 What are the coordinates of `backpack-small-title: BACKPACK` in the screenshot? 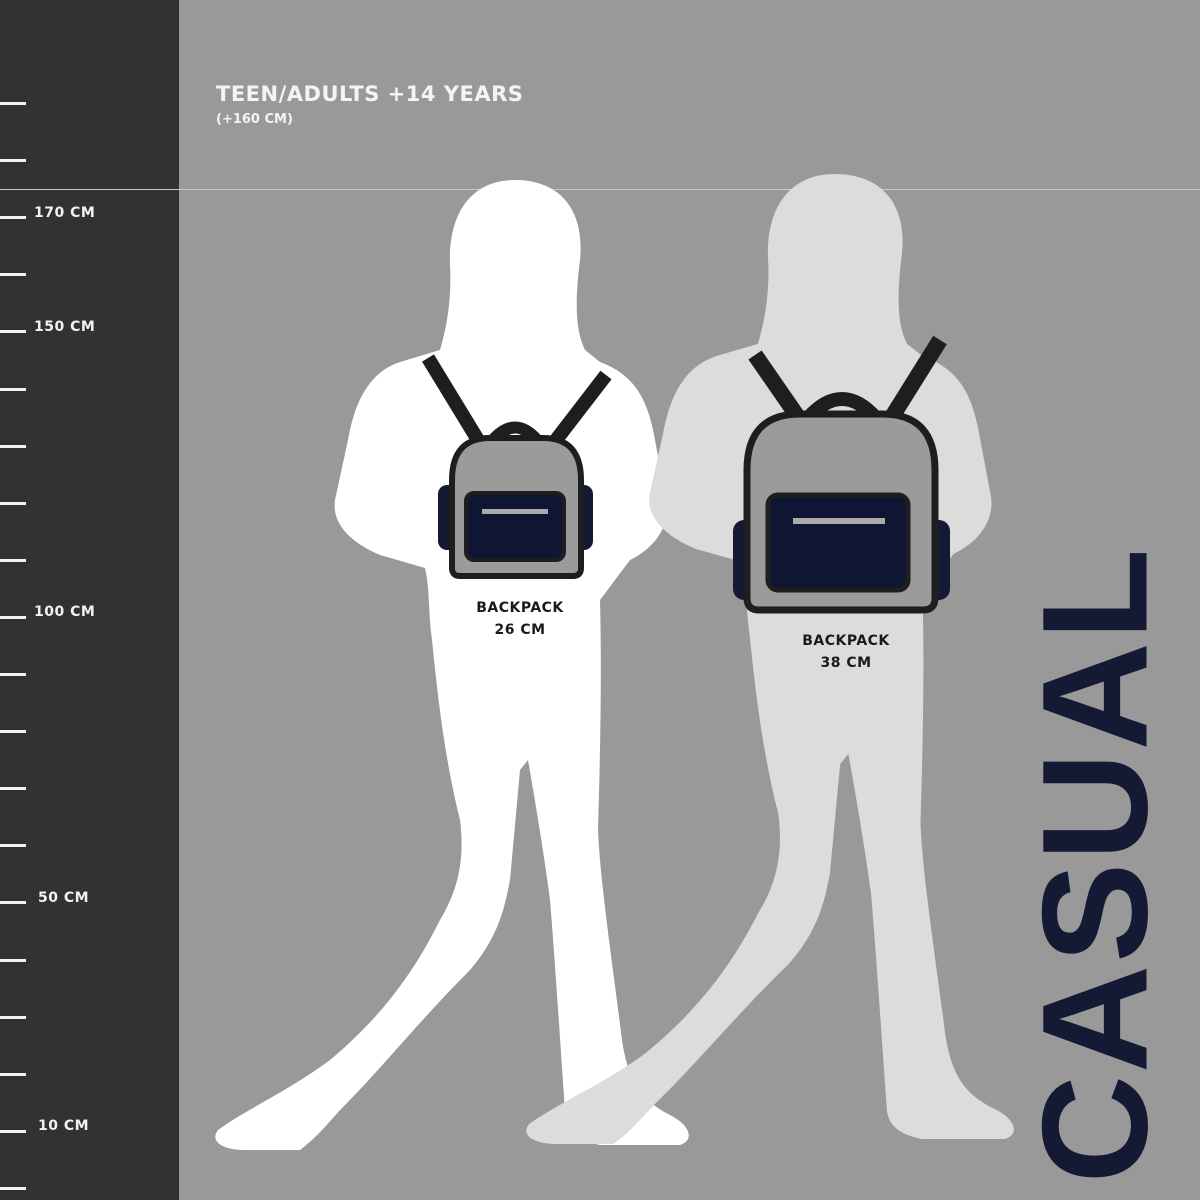 It's located at (520, 608).